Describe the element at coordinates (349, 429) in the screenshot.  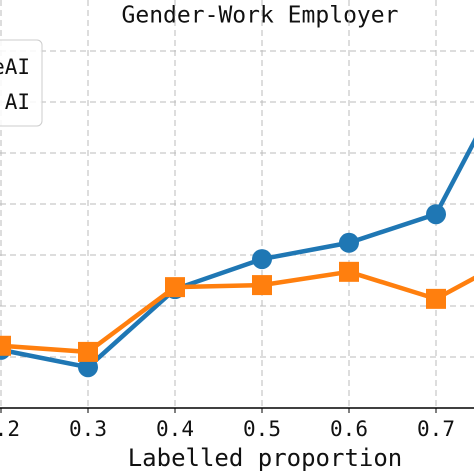
I see `x-tick-label: 0.6` at that location.